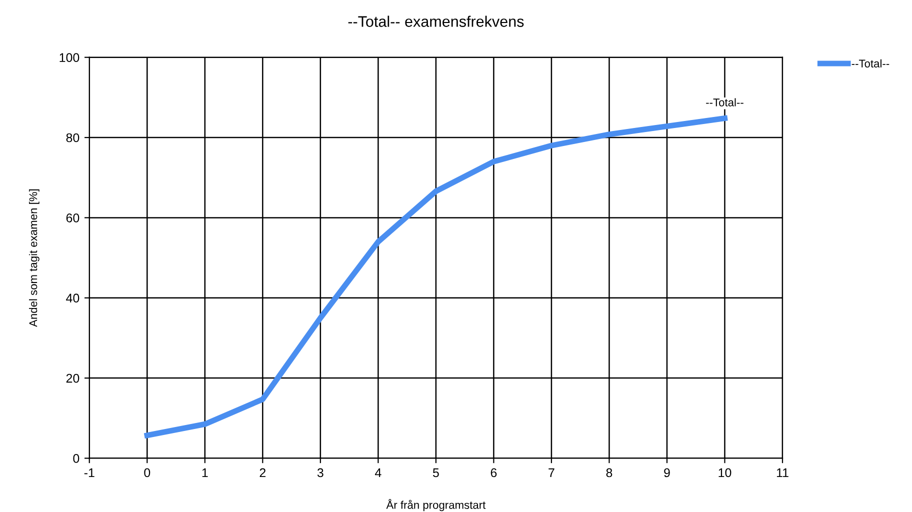 Image resolution: width=912 pixels, height=512 pixels. What do you see at coordinates (551, 473) in the screenshot?
I see `x-tick-label: 7` at bounding box center [551, 473].